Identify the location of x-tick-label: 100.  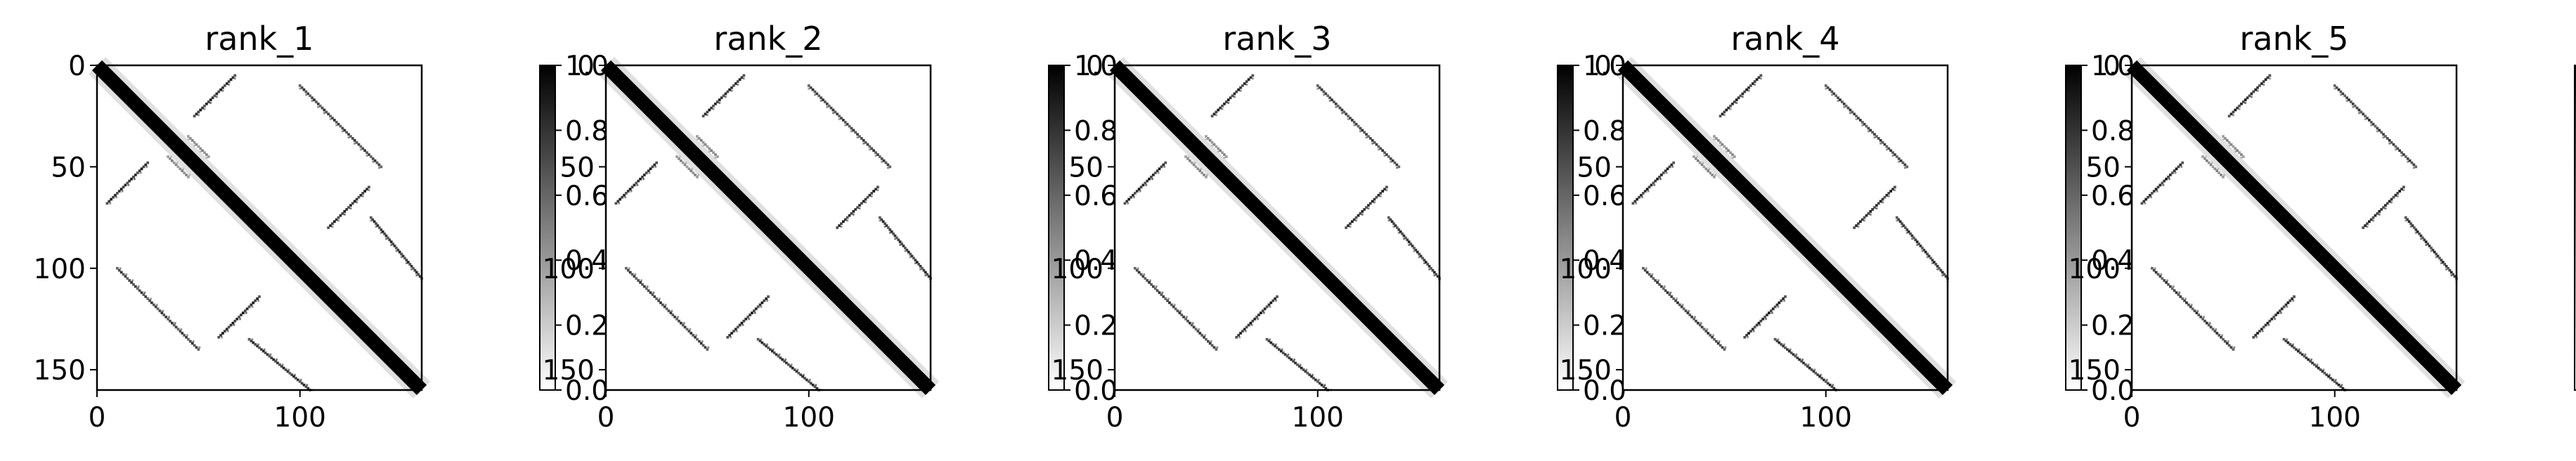
(1318, 418).